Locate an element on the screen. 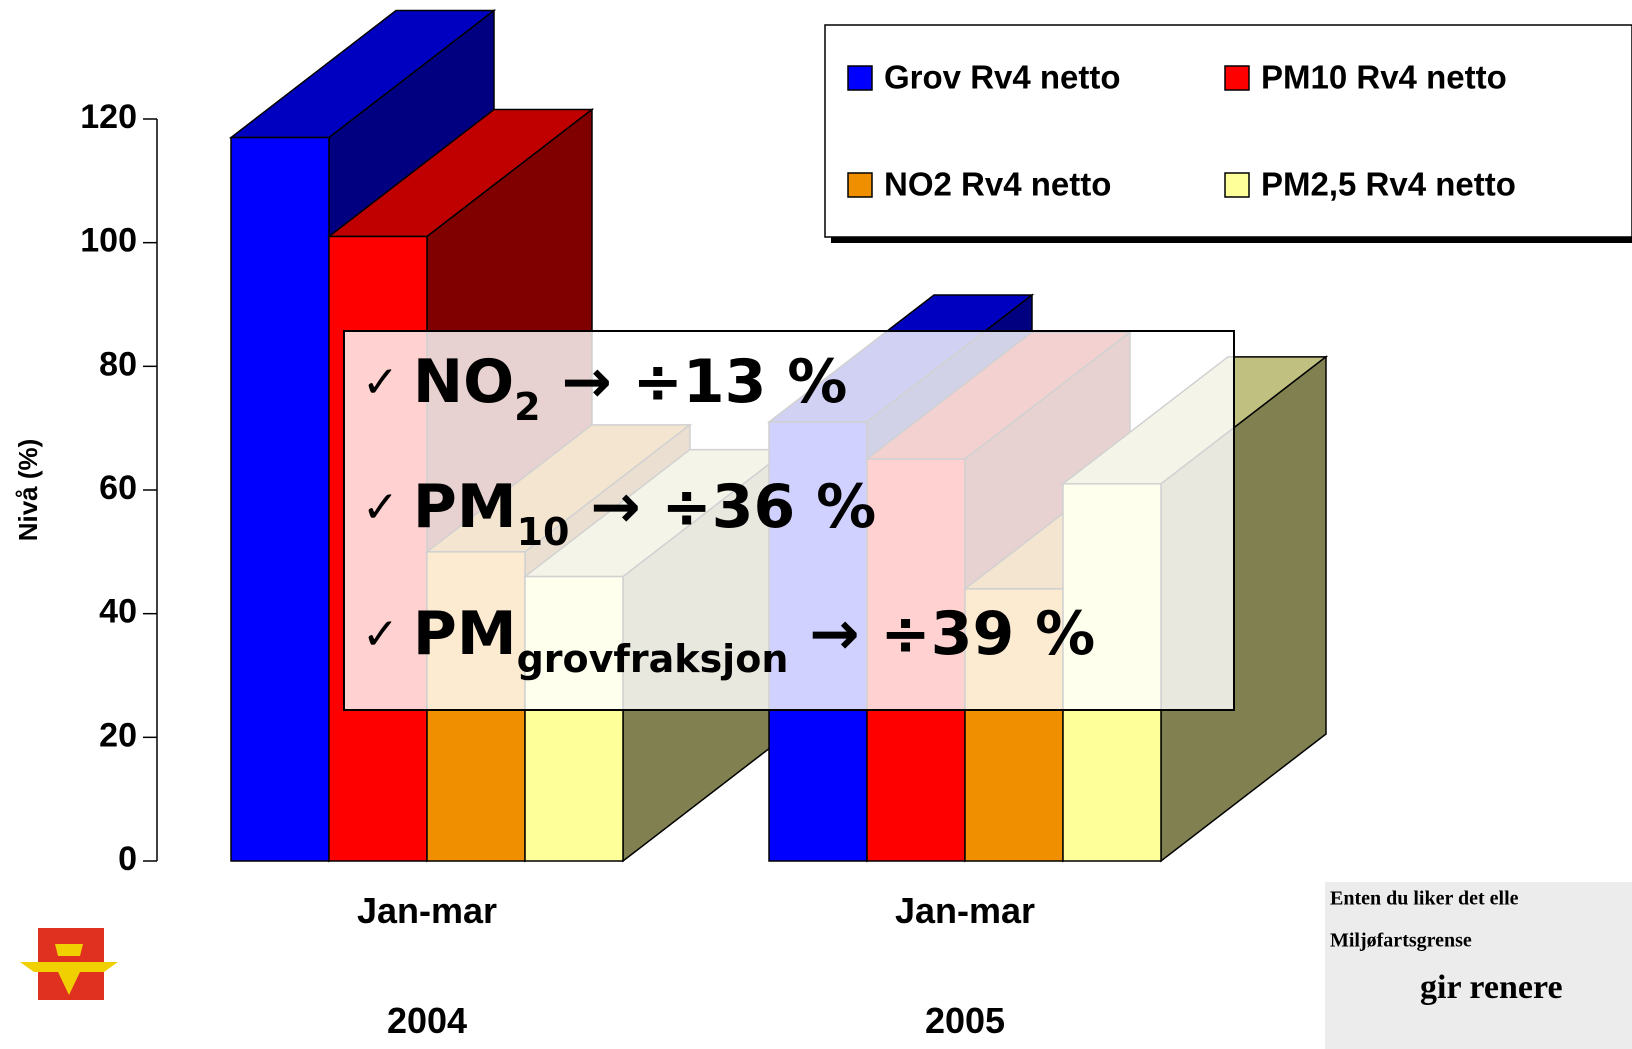 This screenshot has width=1632, height=1049. inset-background is located at coordinates (1478, 965).